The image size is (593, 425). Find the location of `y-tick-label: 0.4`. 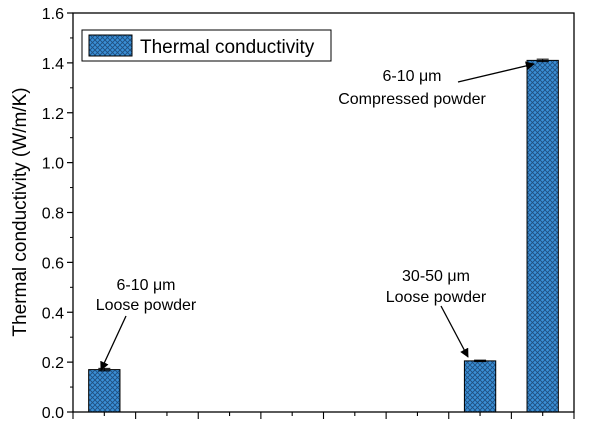

y-tick-label: 0.4 is located at coordinates (53, 313).